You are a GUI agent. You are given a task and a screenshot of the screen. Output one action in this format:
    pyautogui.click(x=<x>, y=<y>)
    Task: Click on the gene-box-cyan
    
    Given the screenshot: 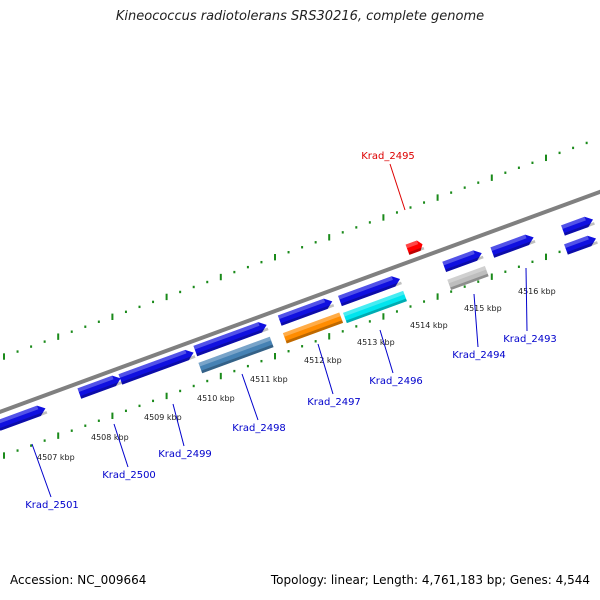 What is the action you would take?
    pyautogui.click(x=375, y=307)
    